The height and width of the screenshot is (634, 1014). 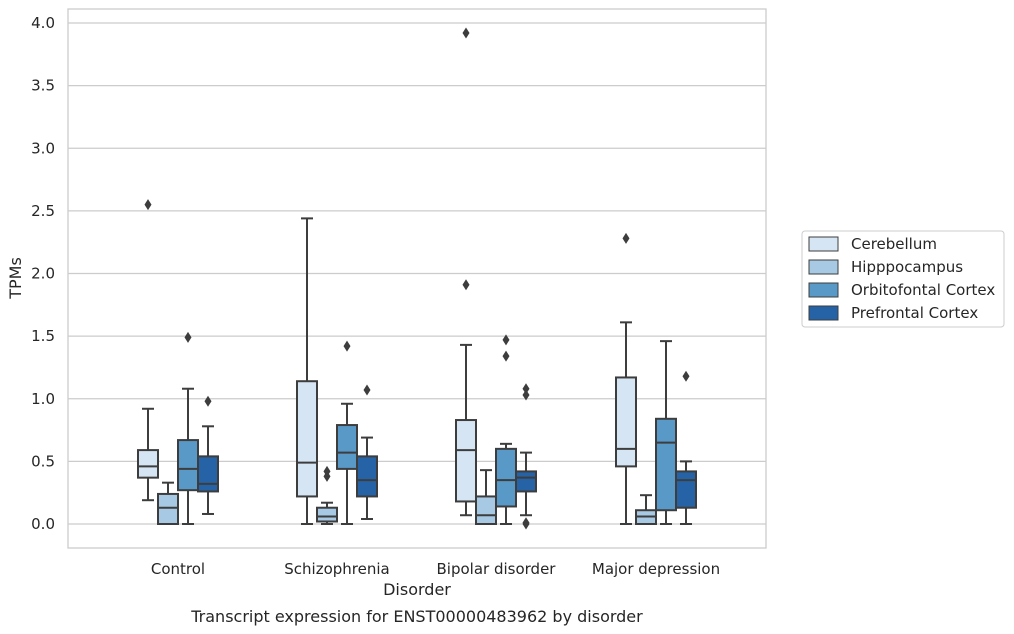 I want to click on legend-frame, so click(x=903, y=279).